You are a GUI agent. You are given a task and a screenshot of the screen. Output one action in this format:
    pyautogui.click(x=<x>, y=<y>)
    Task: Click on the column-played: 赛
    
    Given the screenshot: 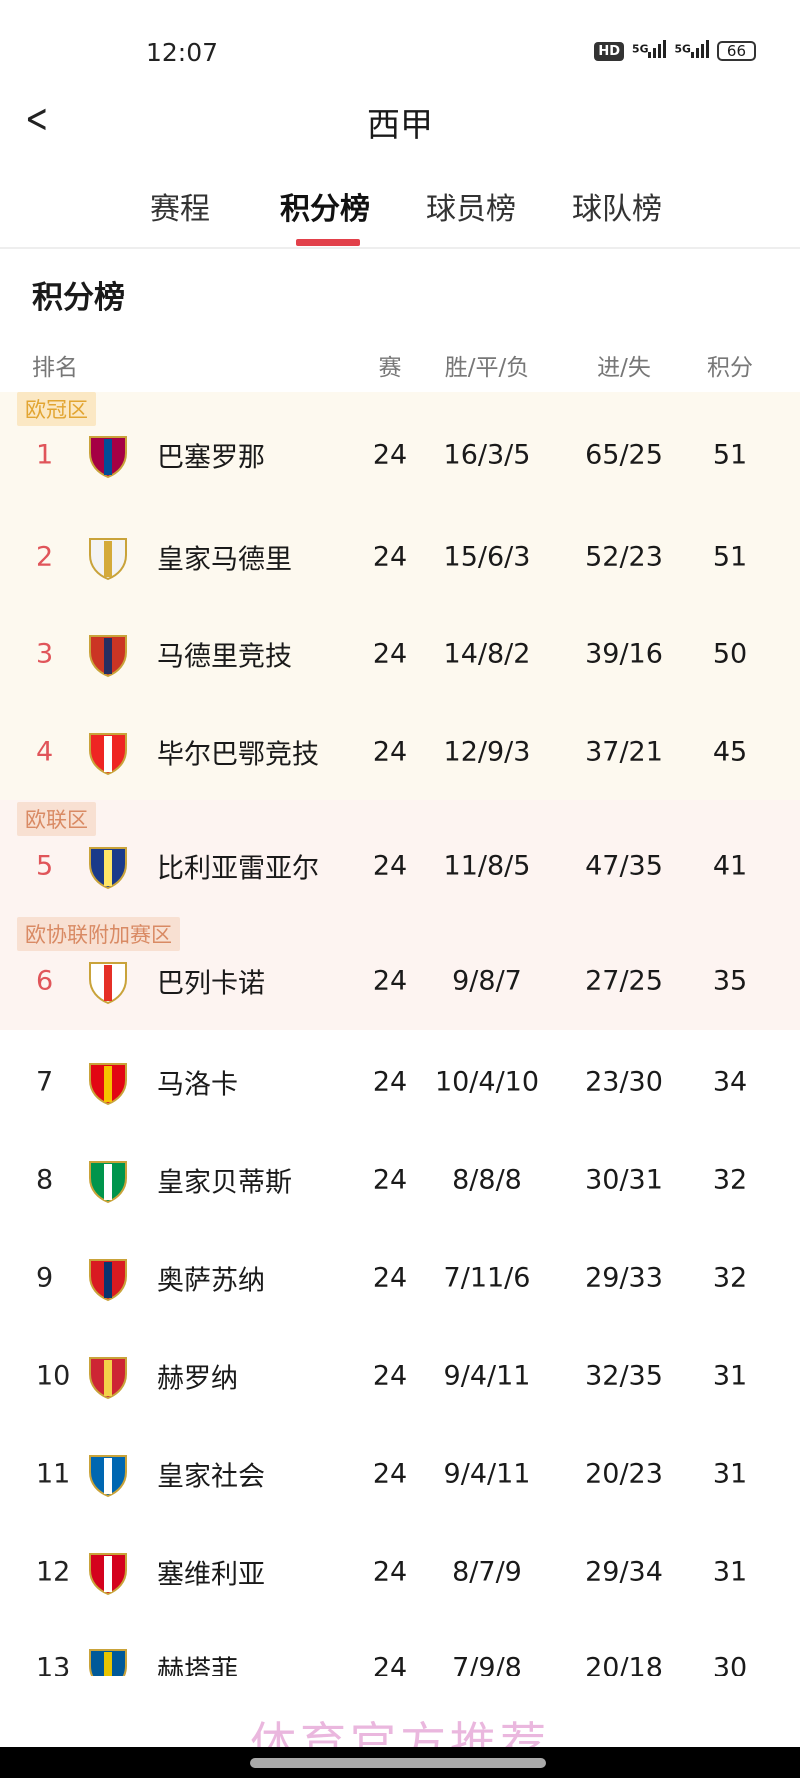 What is the action you would take?
    pyautogui.click(x=390, y=368)
    